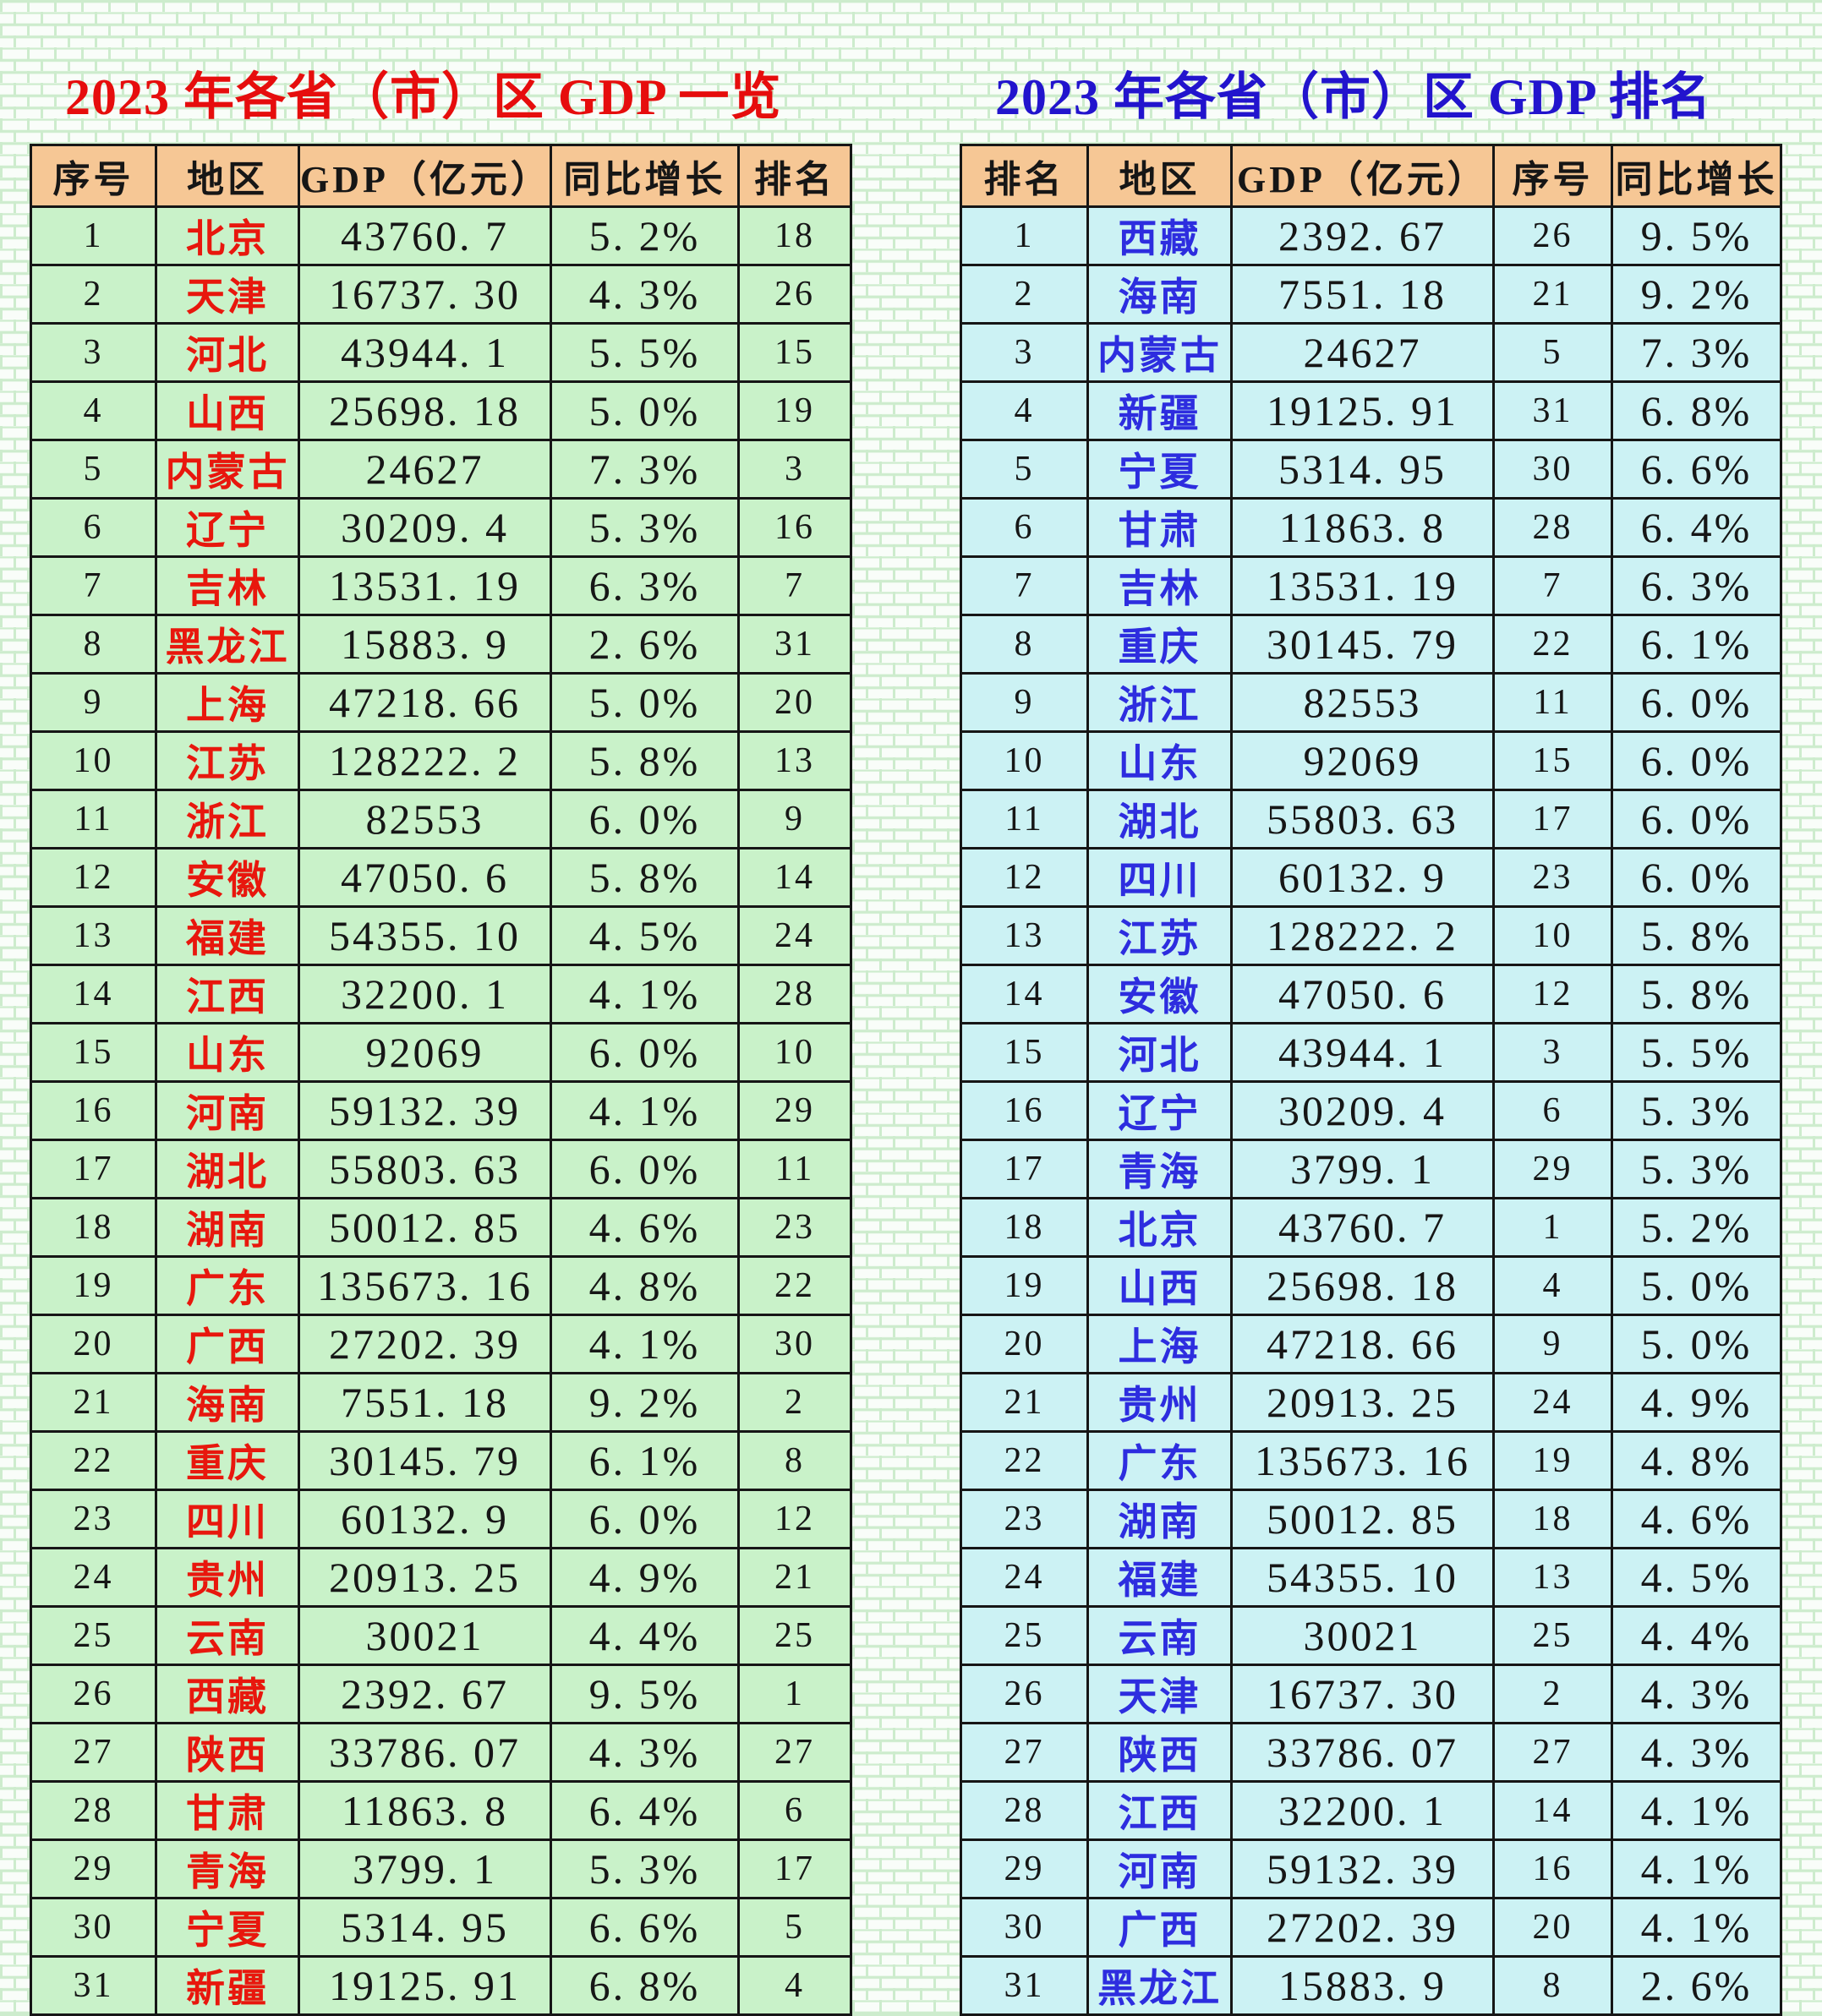  What do you see at coordinates (794, 1402) in the screenshot?
I see `cell-rank: 2` at bounding box center [794, 1402].